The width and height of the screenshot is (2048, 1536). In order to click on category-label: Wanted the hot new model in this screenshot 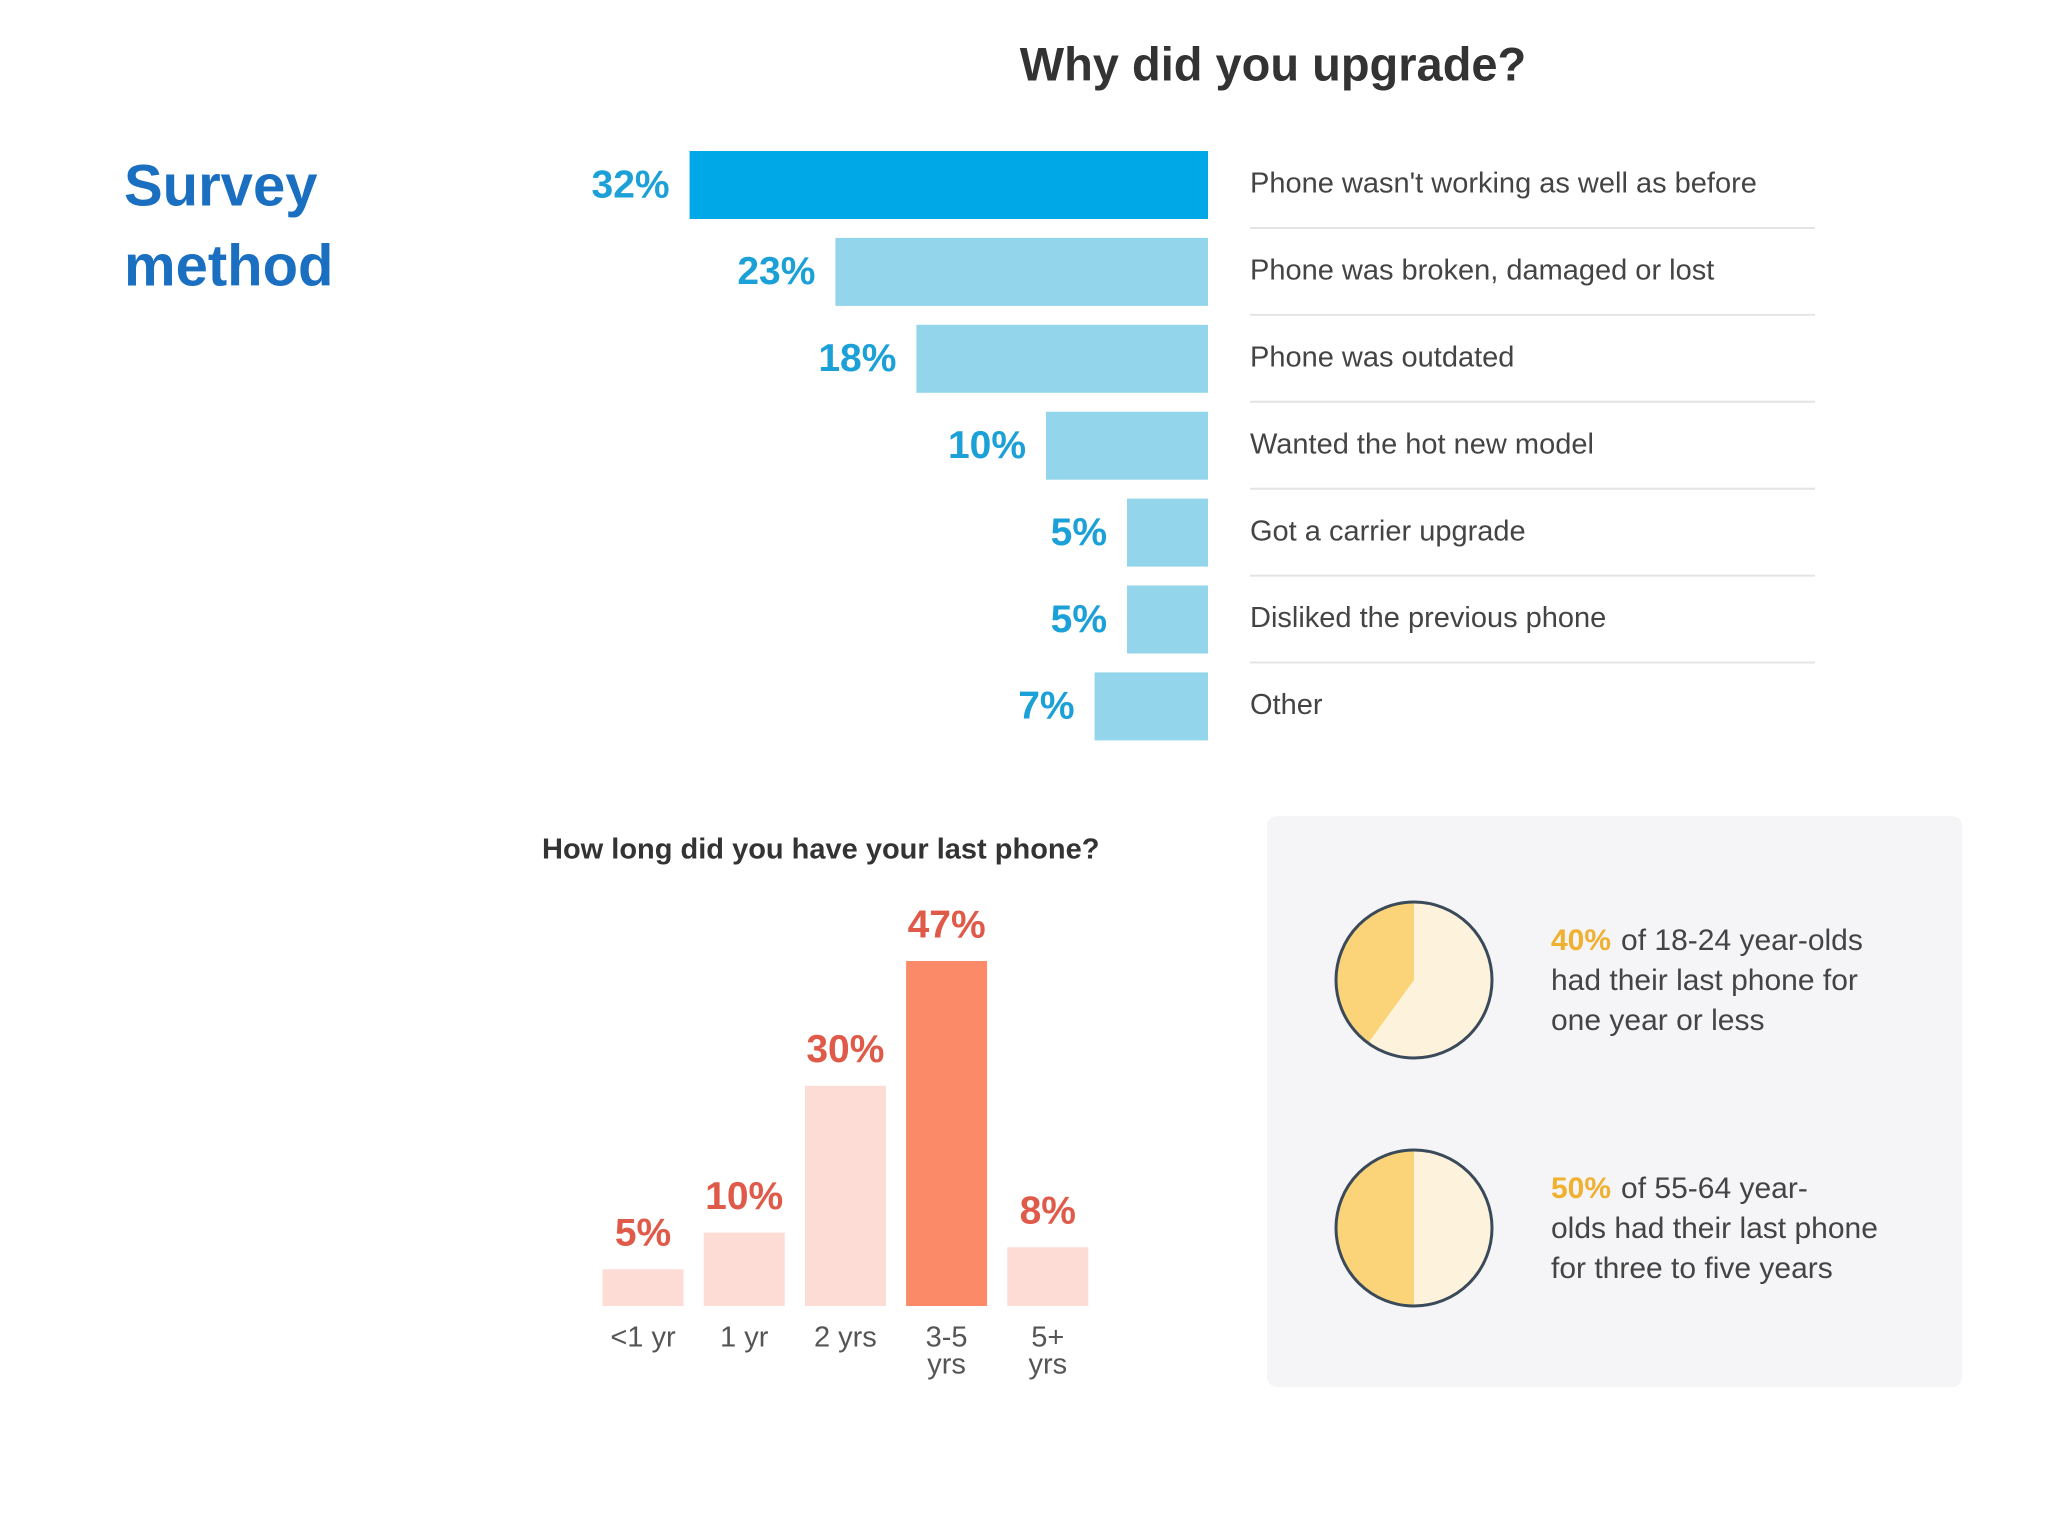, I will do `click(1422, 444)`.